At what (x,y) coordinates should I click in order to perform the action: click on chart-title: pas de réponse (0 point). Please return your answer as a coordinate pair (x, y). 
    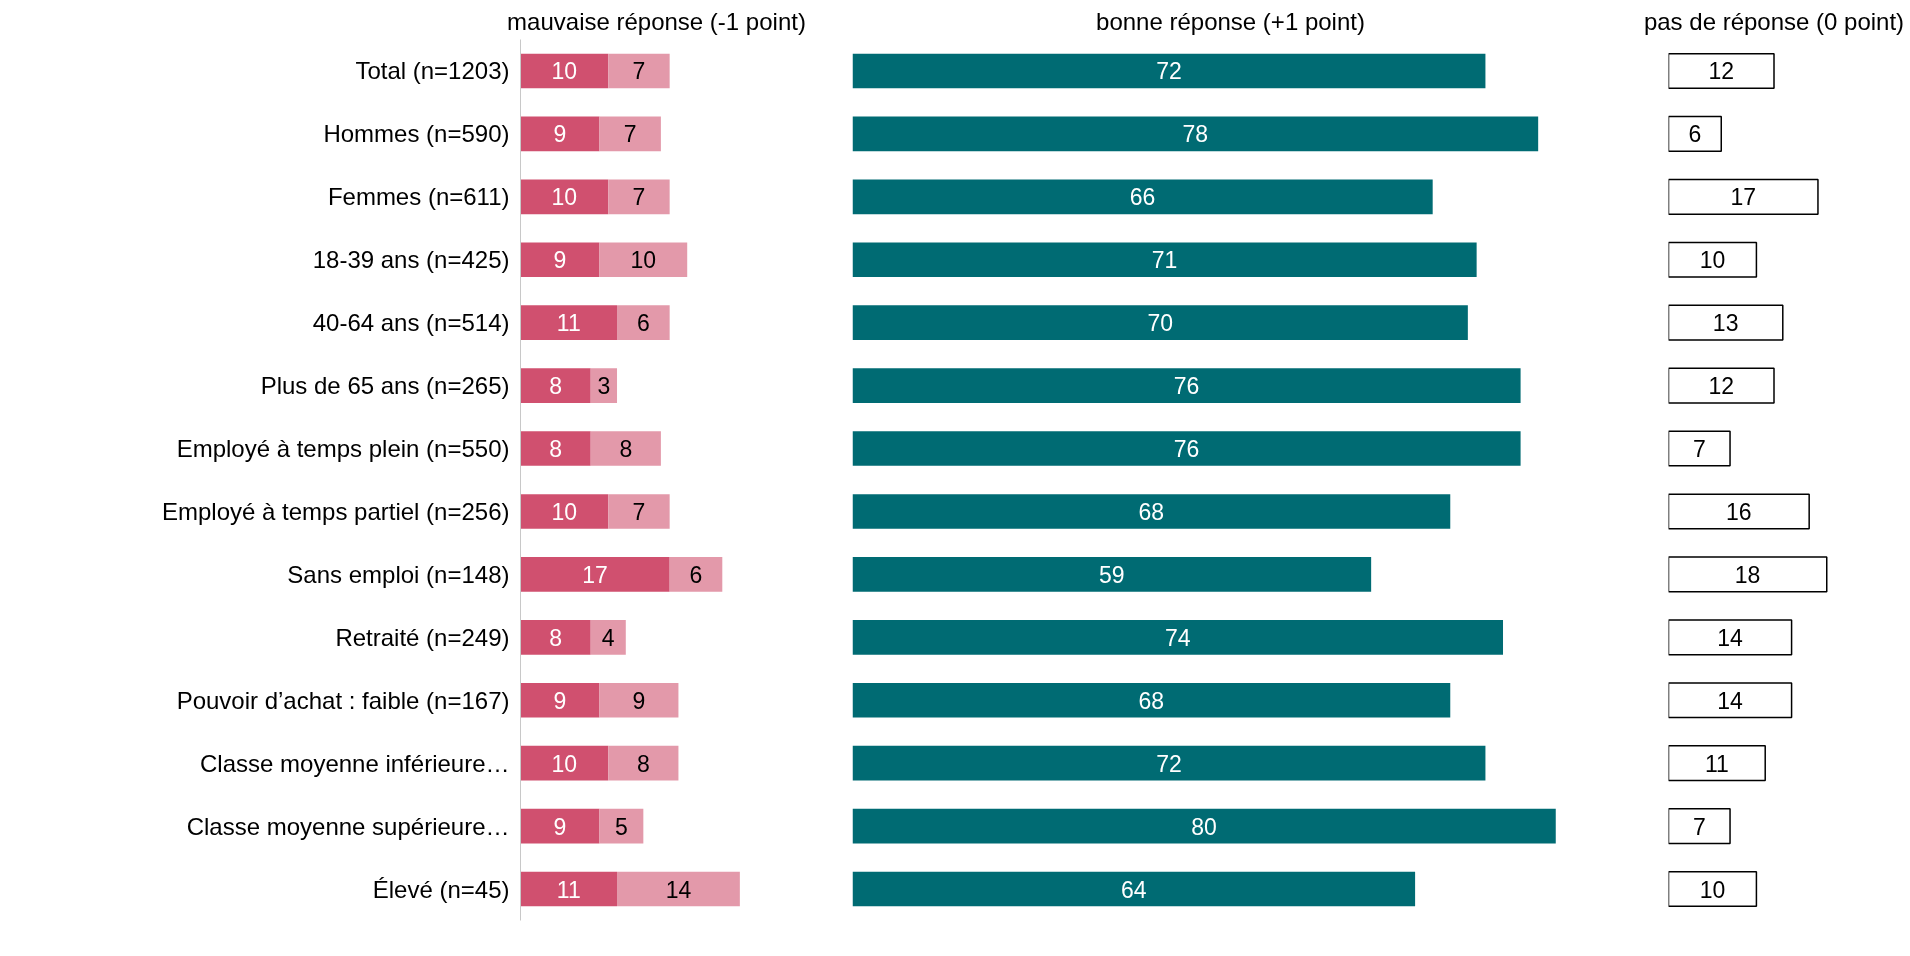
    Looking at the image, I should click on (1774, 21).